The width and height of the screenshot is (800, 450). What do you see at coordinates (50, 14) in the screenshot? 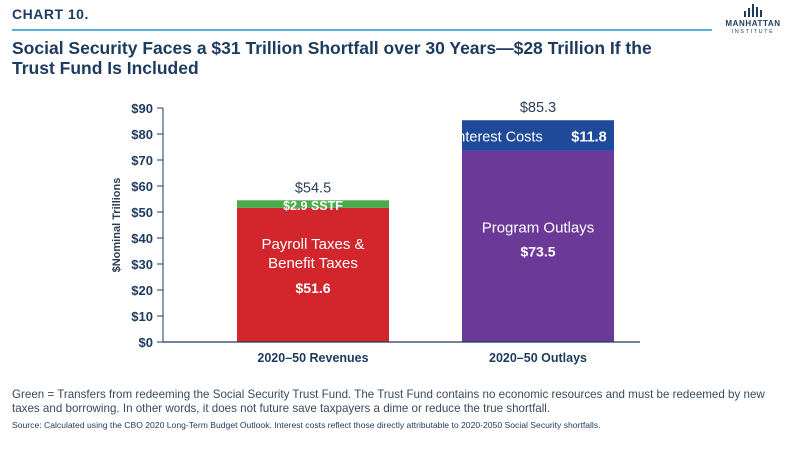
I see `chart-number: CHART 10.` at bounding box center [50, 14].